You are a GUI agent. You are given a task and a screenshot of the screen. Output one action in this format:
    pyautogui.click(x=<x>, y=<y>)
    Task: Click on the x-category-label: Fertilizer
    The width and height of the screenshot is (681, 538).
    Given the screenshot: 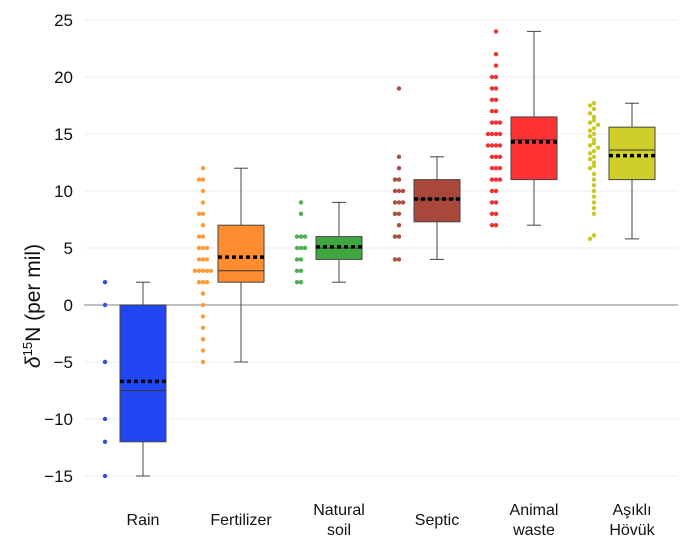 What is the action you would take?
    pyautogui.click(x=241, y=520)
    